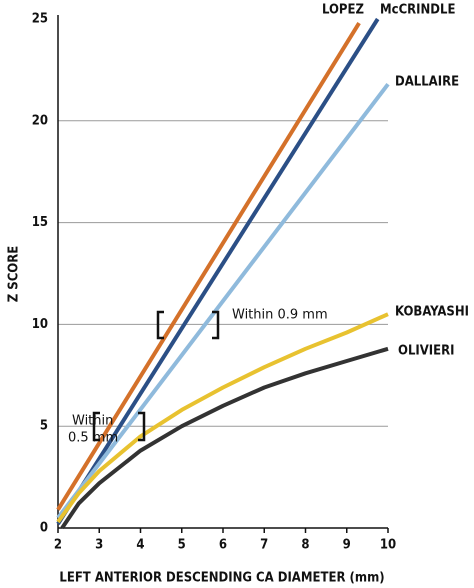 This screenshot has height=588, width=474. I want to click on x-tick-label: 2, so click(58, 545).